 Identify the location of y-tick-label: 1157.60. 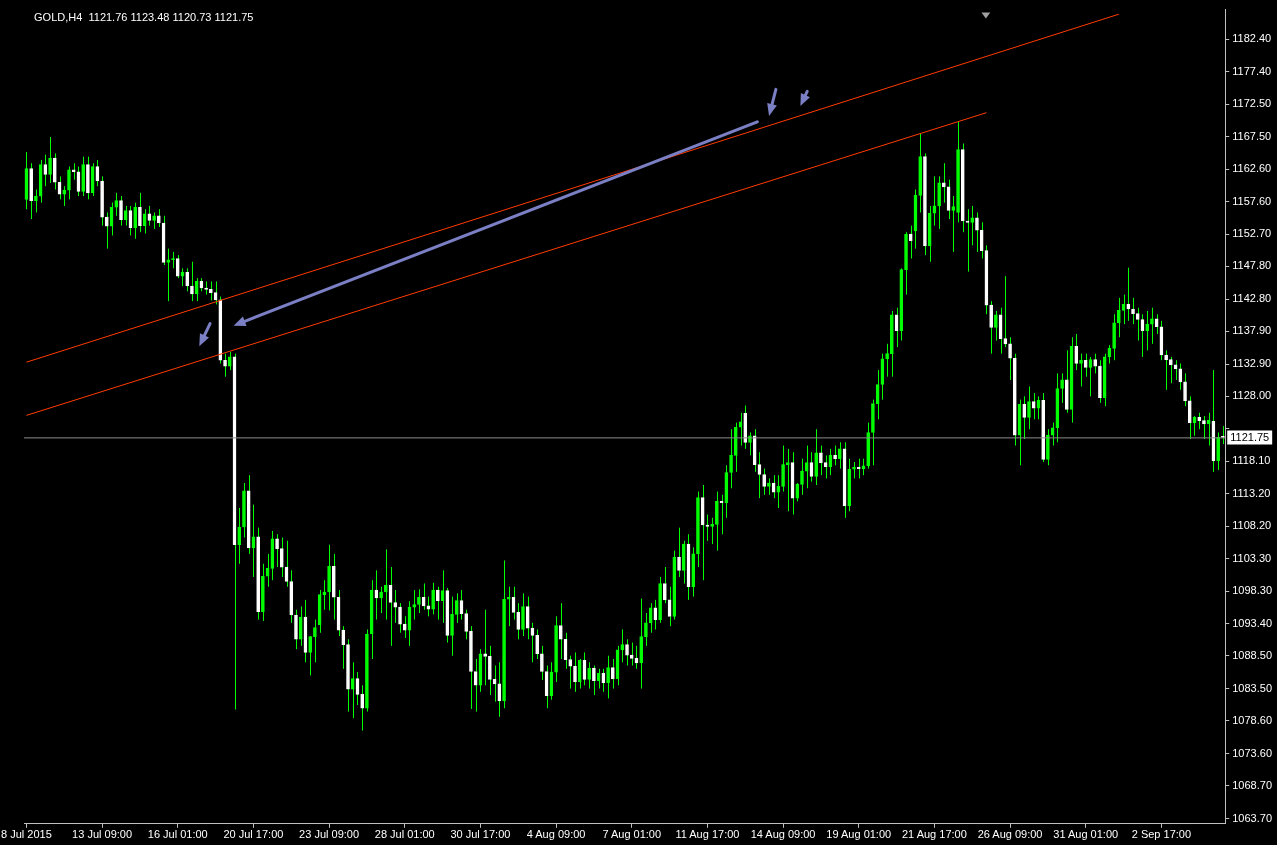
(1252, 201).